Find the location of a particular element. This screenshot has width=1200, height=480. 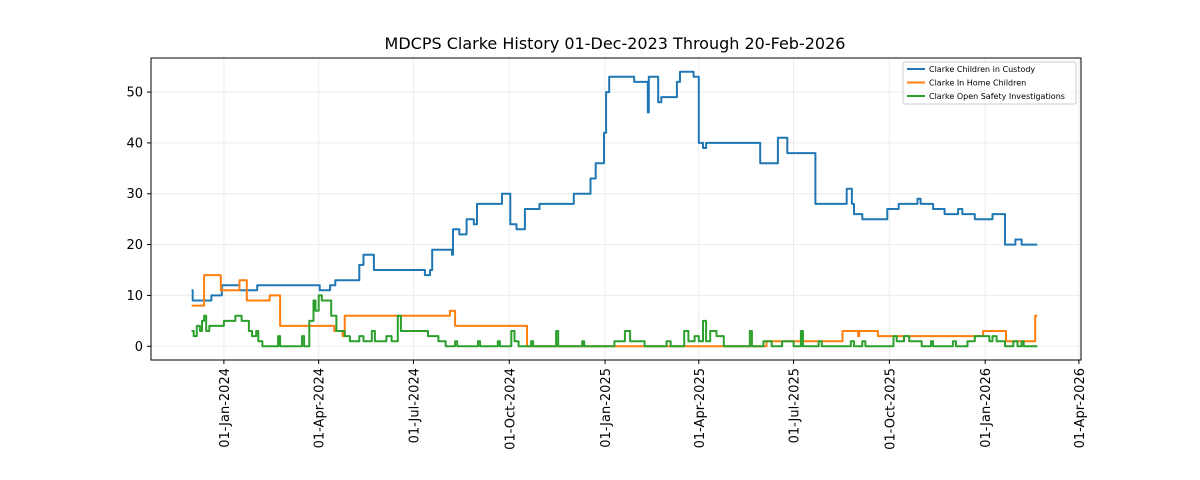

x-tick-label: 01-Apr-2026 is located at coordinates (1080, 408).